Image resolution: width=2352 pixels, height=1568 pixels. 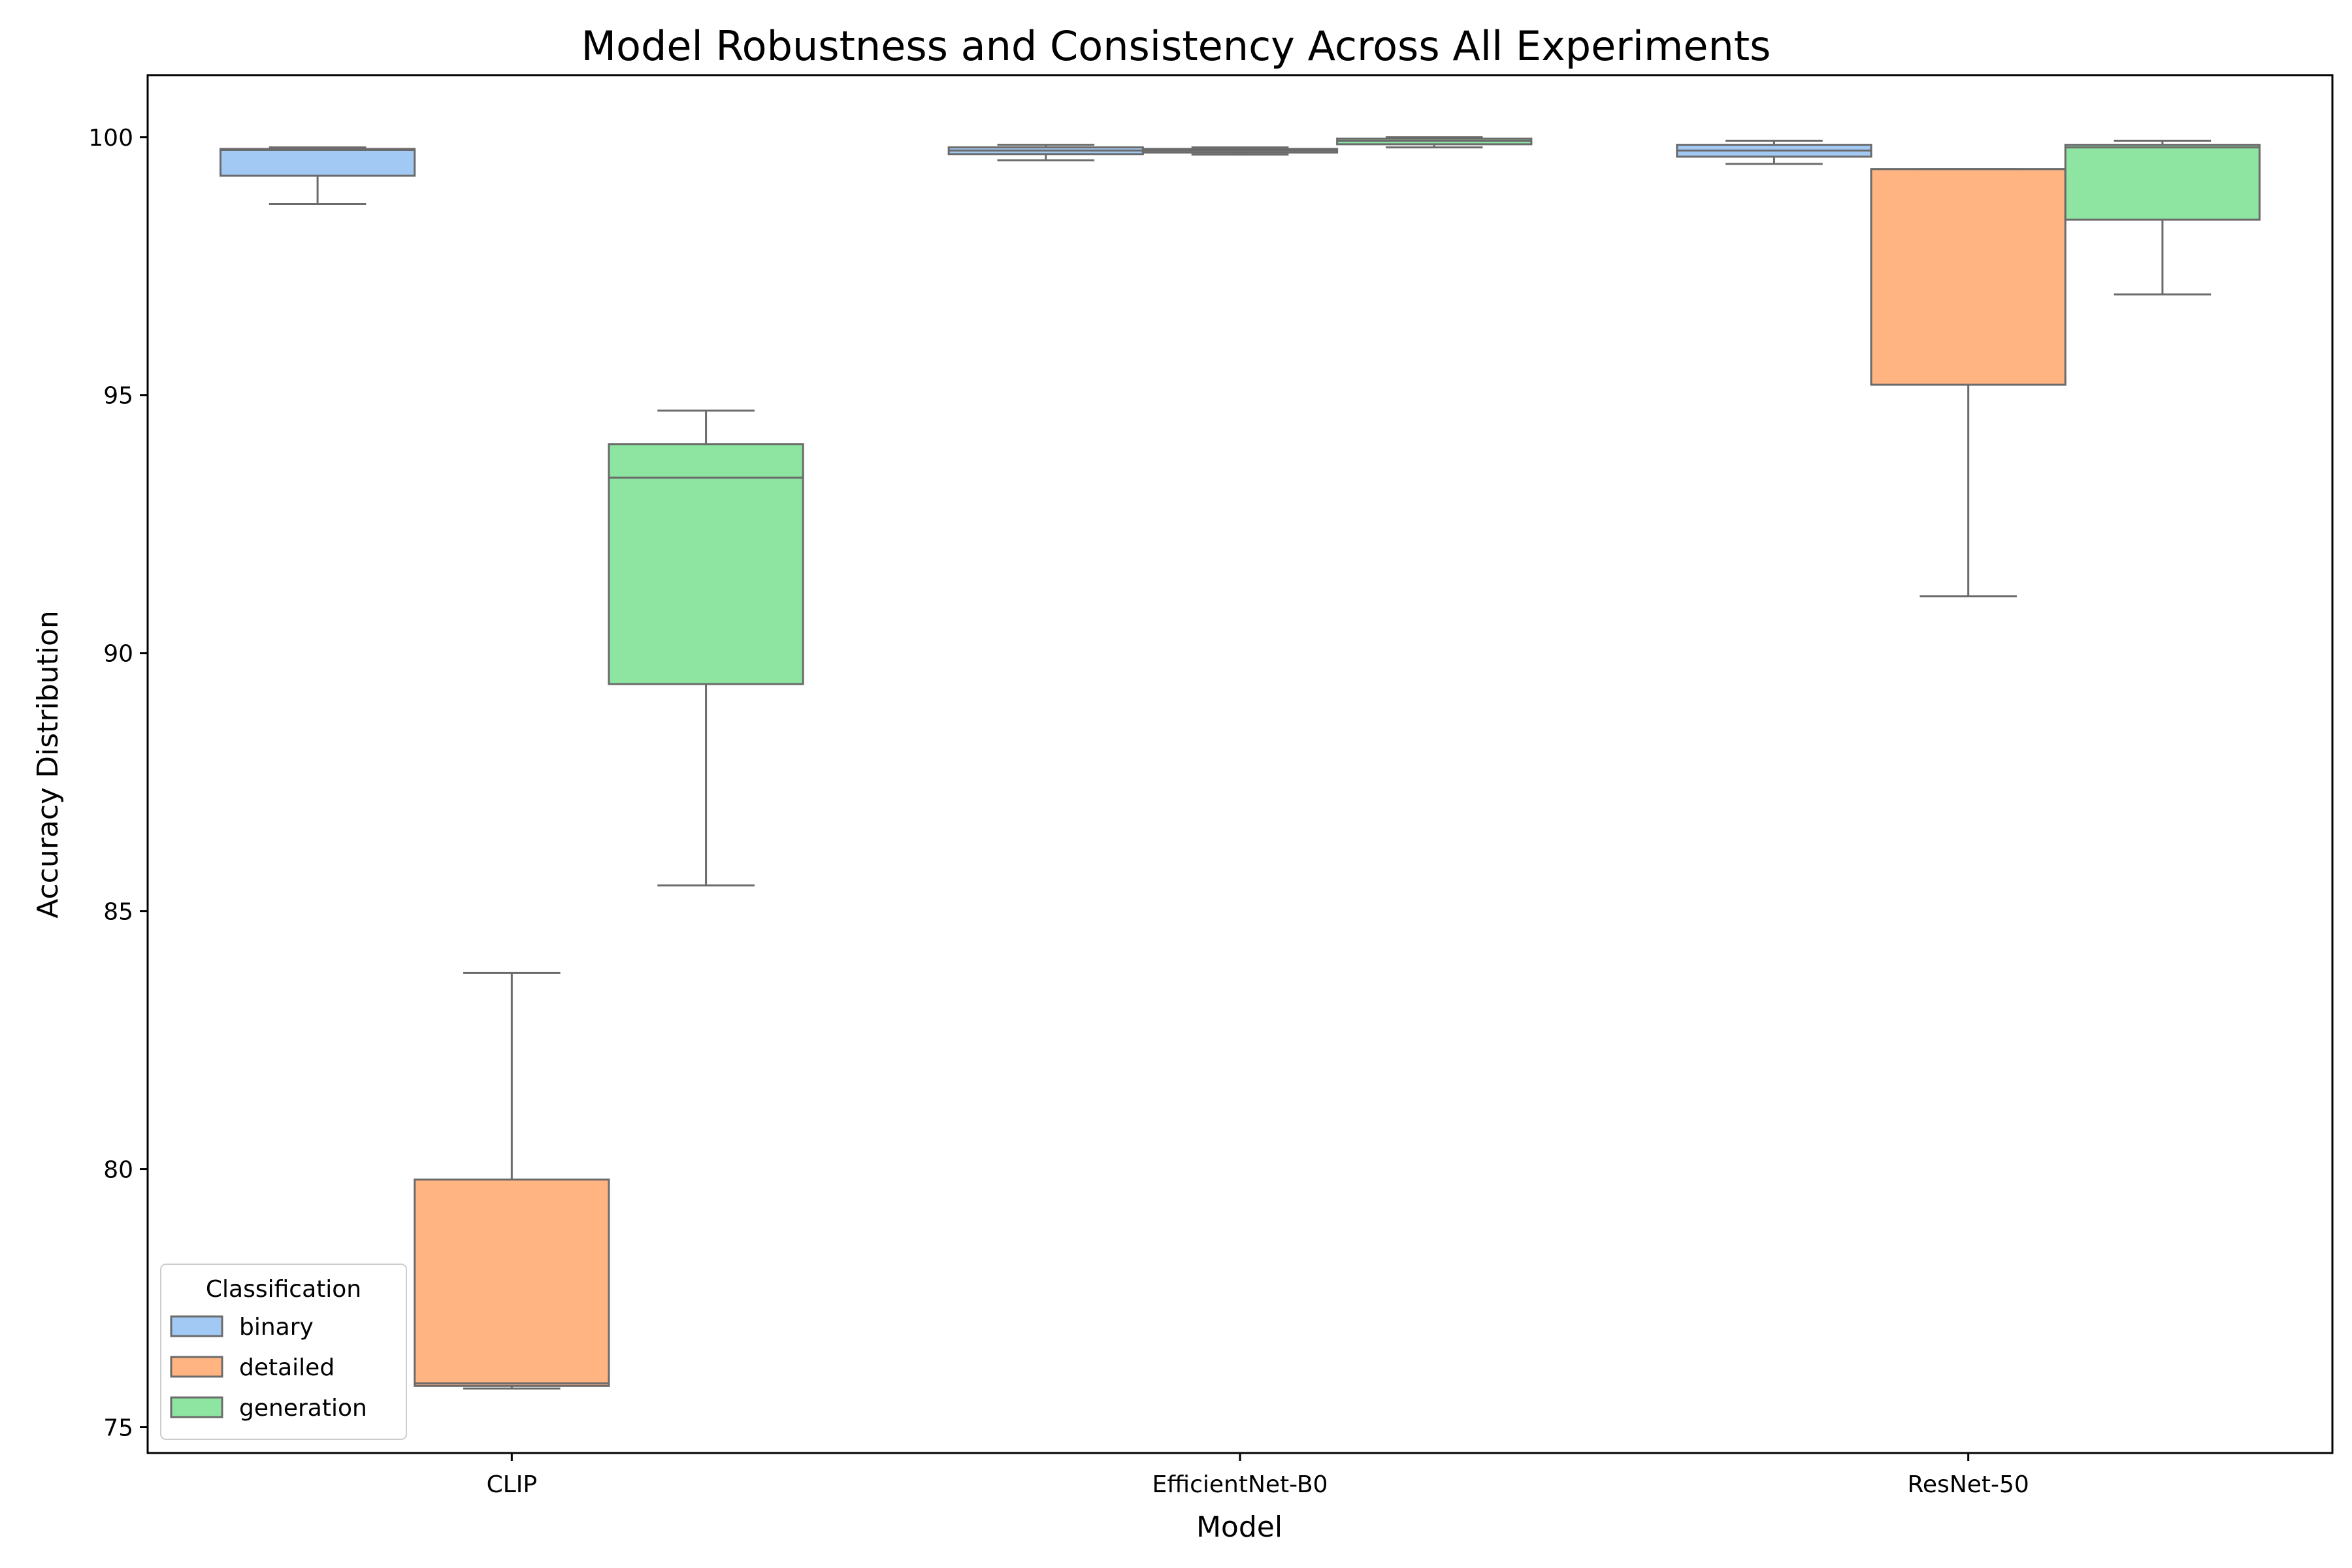 I want to click on y-tick-label: 75, so click(x=118, y=1428).